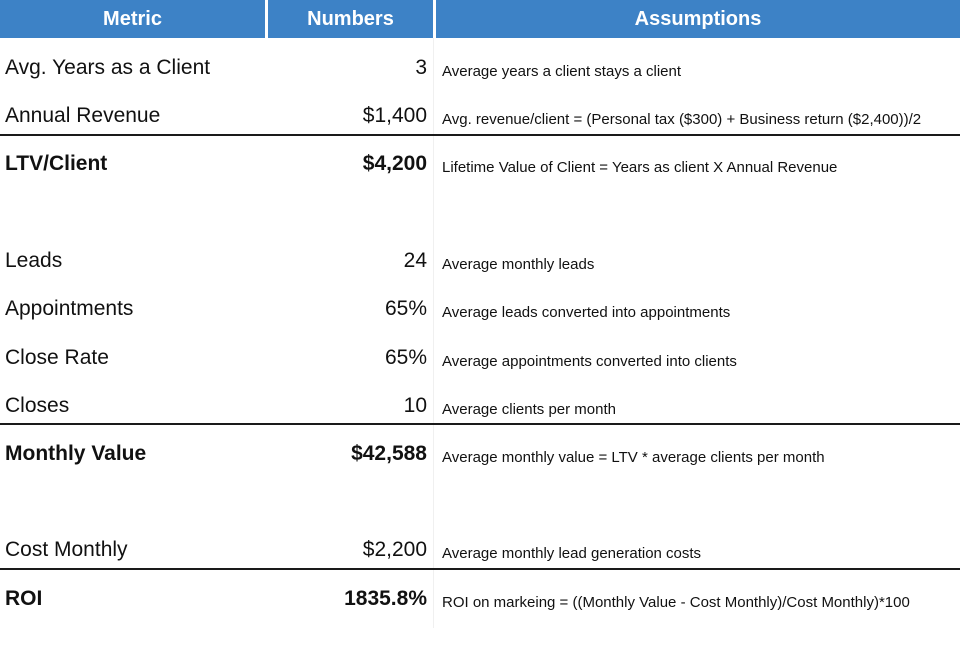 This screenshot has height=649, width=960. Describe the element at coordinates (518, 264) in the screenshot. I see `metric-assumption: Average monthly leads` at that location.